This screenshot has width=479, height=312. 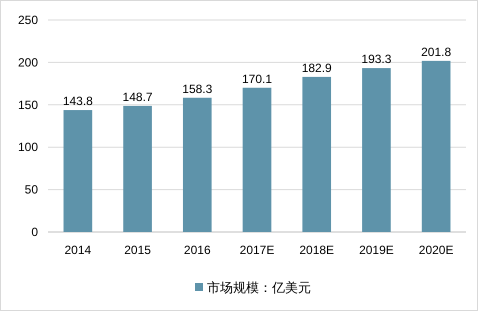 What do you see at coordinates (28, 105) in the screenshot?
I see `y-tick-label: 150` at bounding box center [28, 105].